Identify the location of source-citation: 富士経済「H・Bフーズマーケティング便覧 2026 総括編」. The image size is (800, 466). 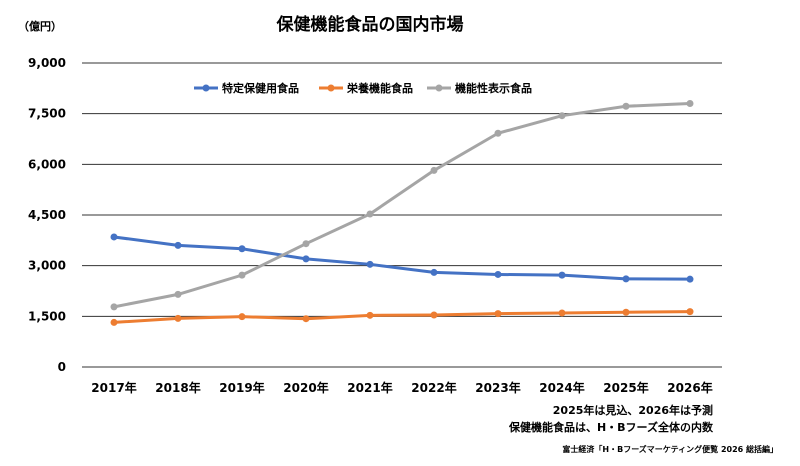
(670, 449).